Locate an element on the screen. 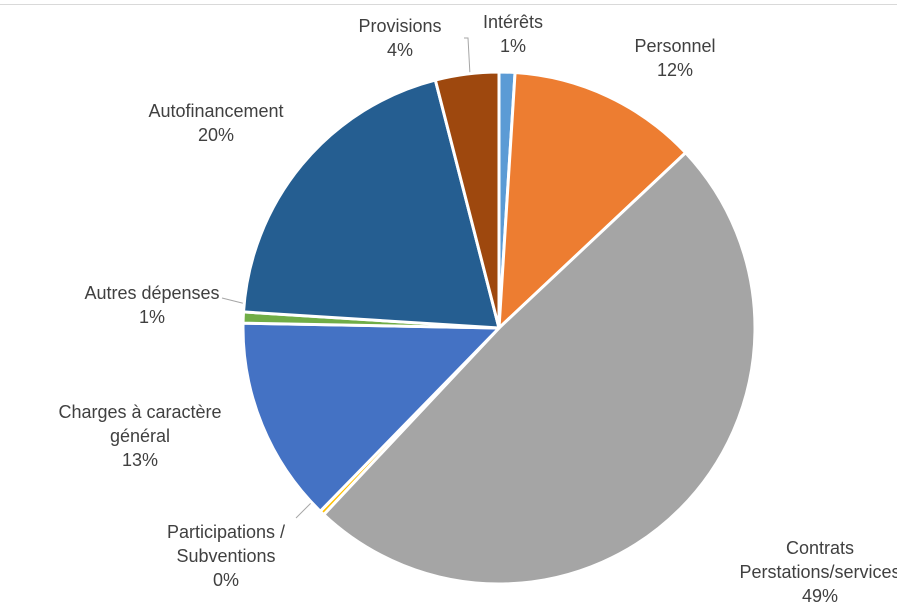 This screenshot has height=611, width=897. top-border-line is located at coordinates (448, 4).